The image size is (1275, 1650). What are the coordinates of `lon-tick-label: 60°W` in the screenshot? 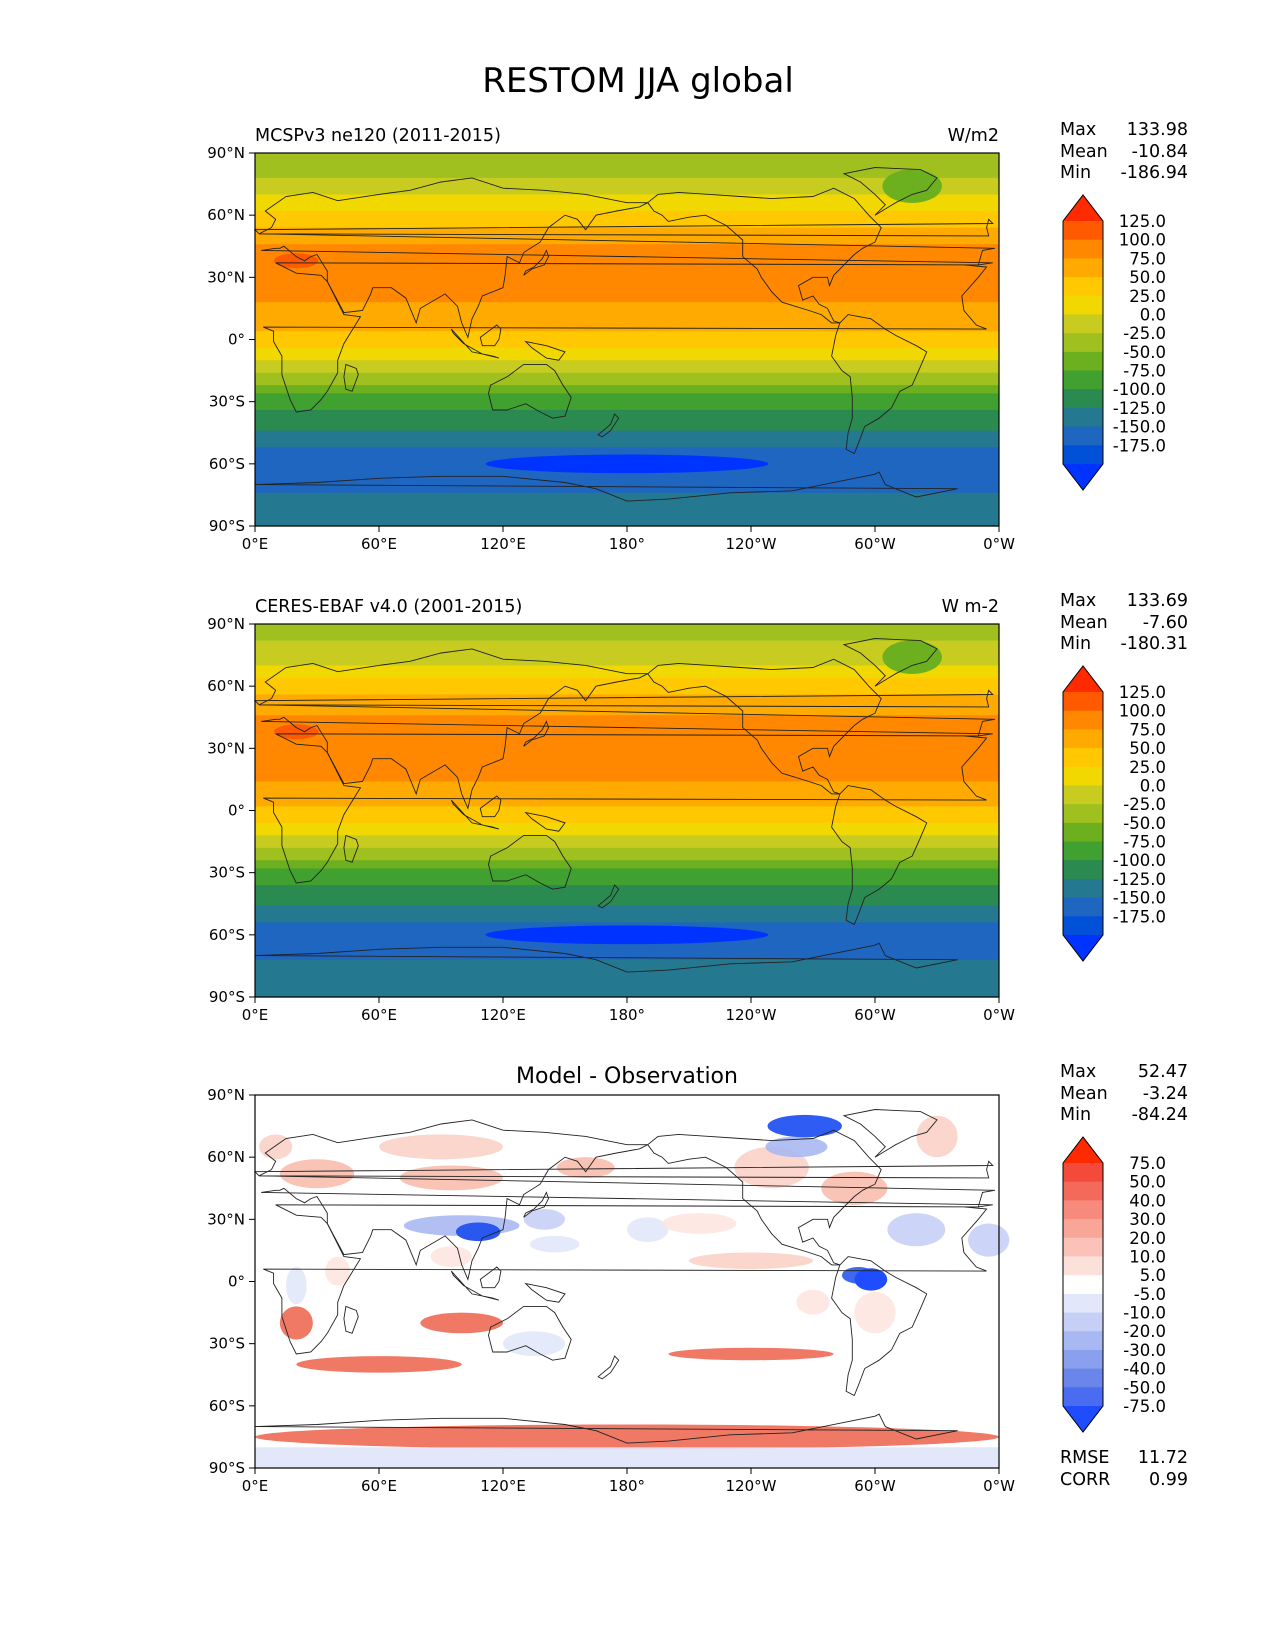 It's located at (875, 1486).